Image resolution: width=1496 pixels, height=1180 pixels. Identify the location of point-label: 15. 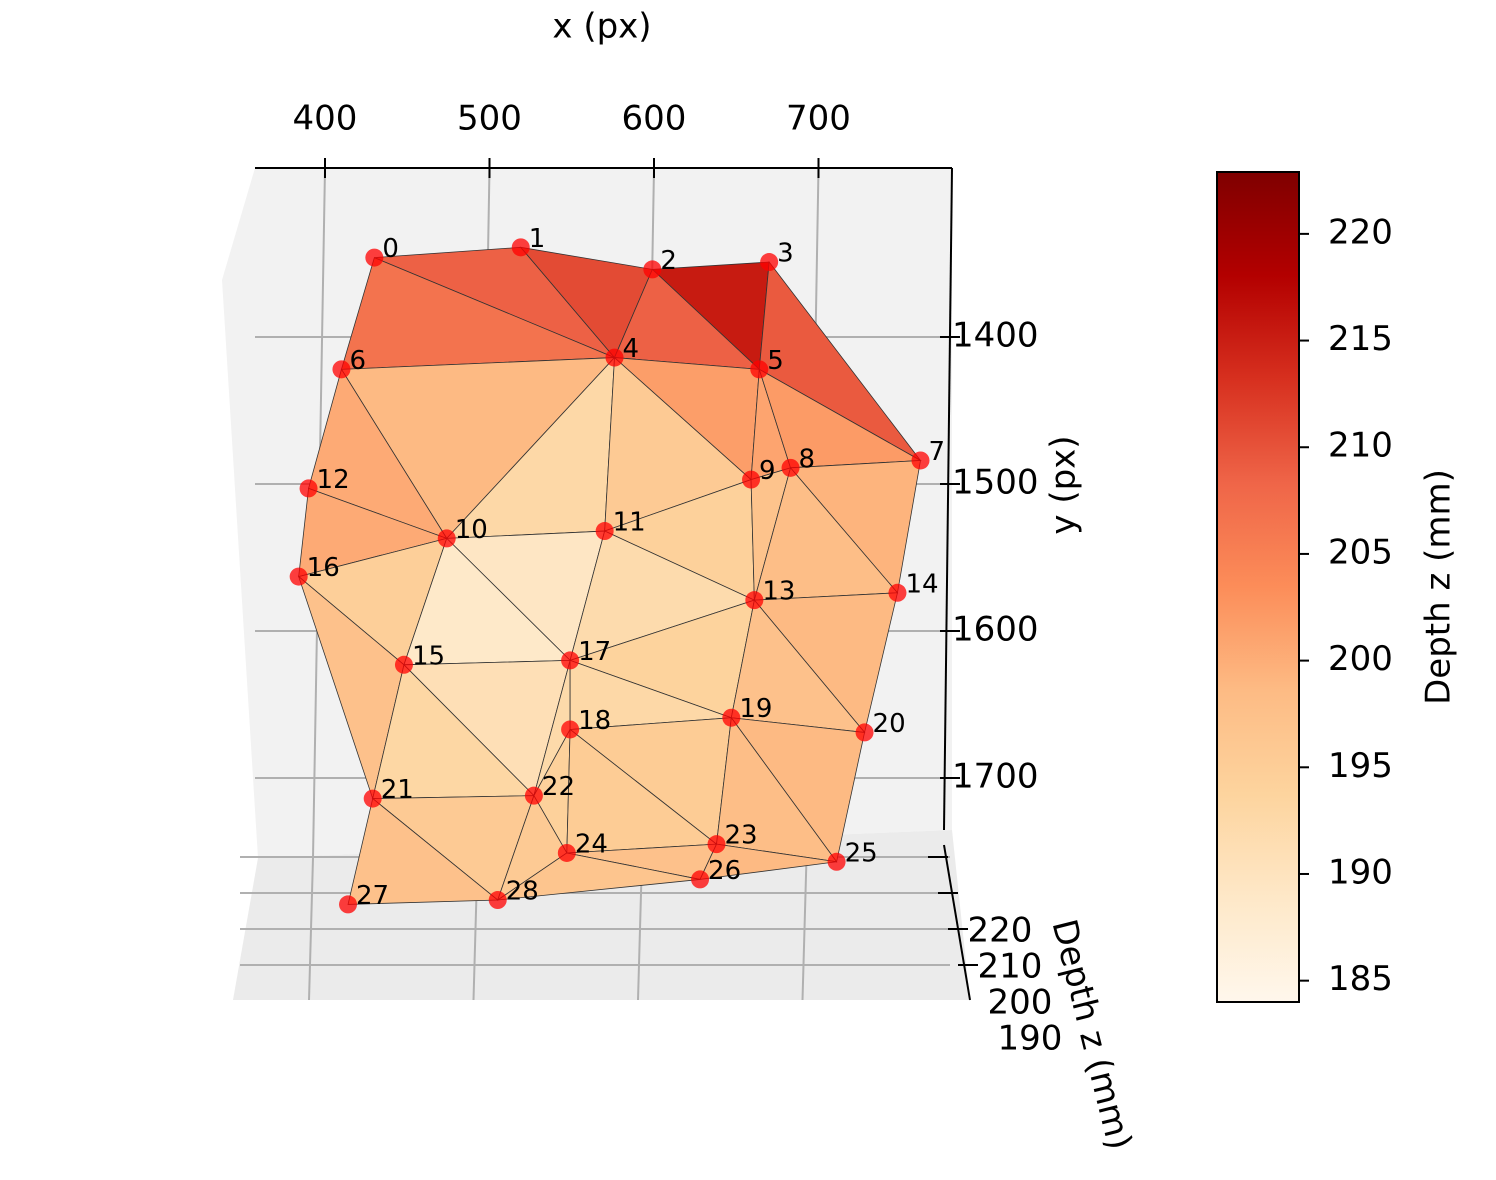
(428, 656).